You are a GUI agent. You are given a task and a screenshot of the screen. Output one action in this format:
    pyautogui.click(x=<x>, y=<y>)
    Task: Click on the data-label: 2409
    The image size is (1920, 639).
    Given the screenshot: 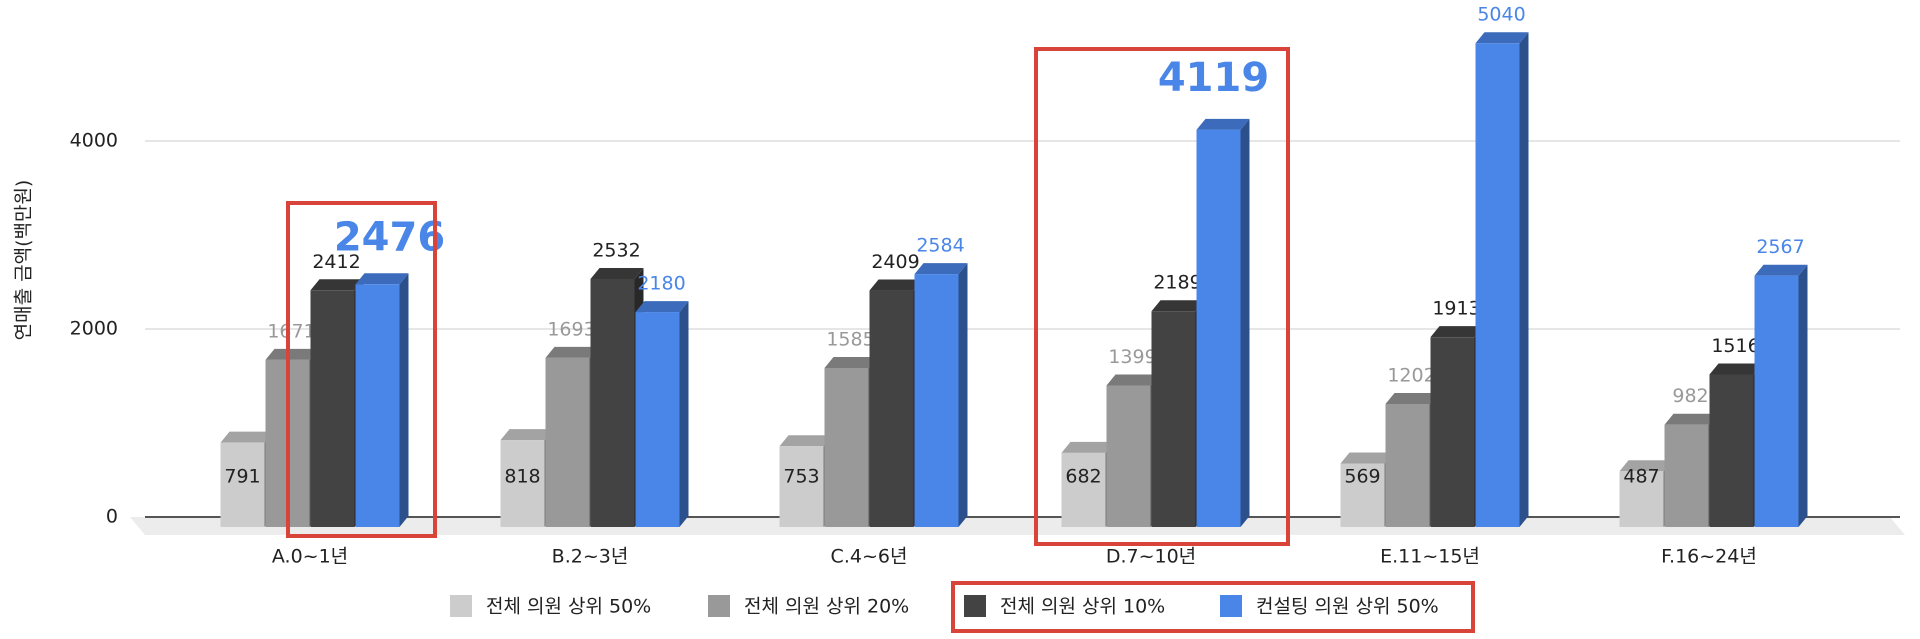 What is the action you would take?
    pyautogui.click(x=895, y=262)
    